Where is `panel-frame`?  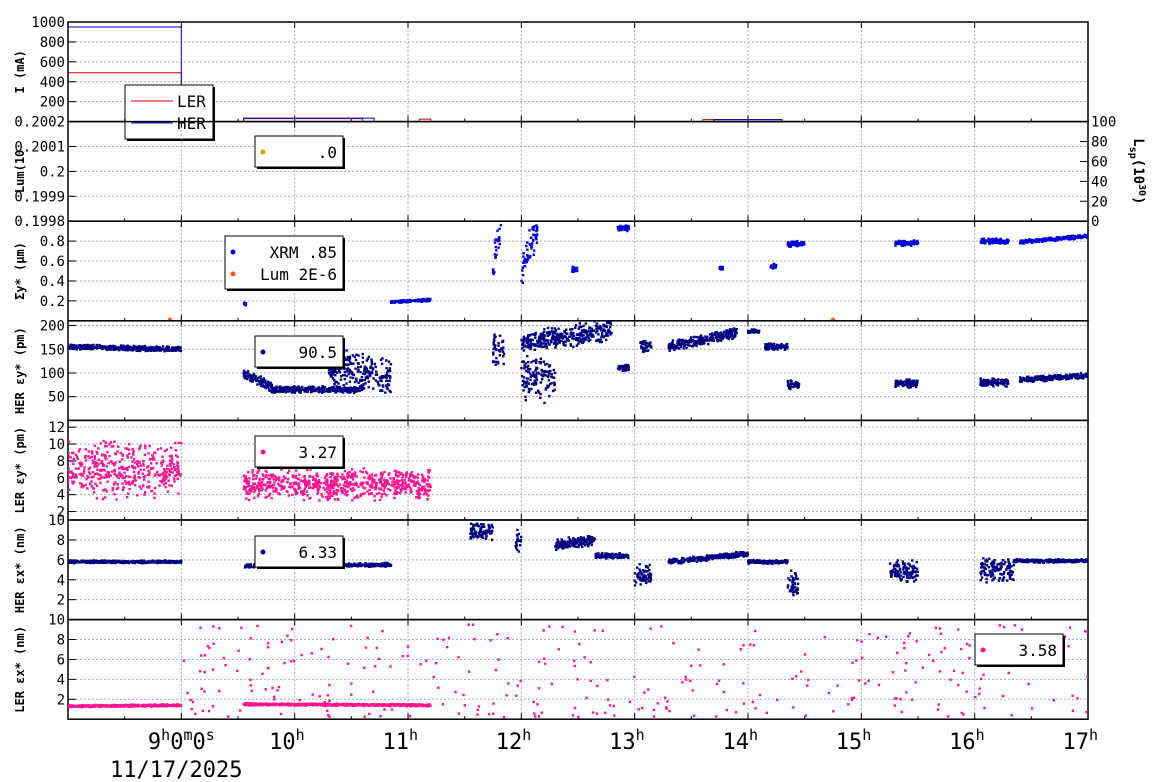 panel-frame is located at coordinates (578, 570).